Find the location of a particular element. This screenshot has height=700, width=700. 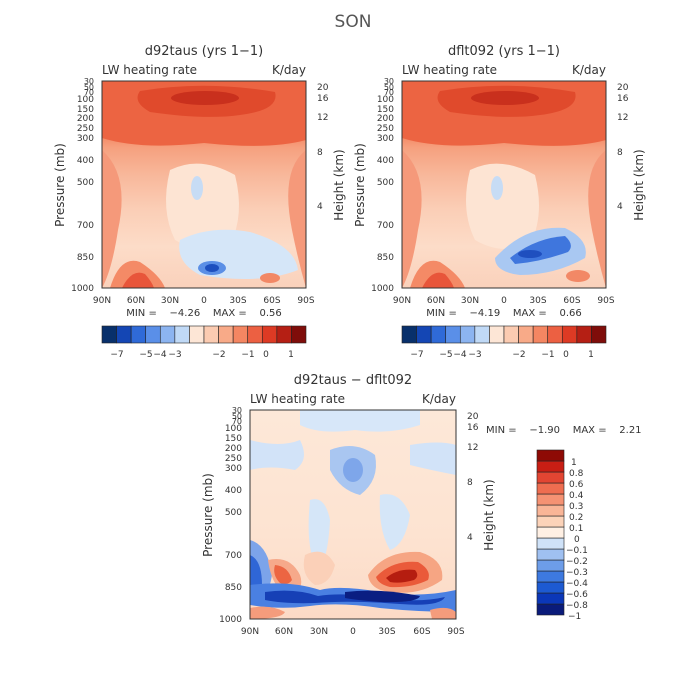

panel-2-colorbar-label: 0 is located at coordinates (566, 355).